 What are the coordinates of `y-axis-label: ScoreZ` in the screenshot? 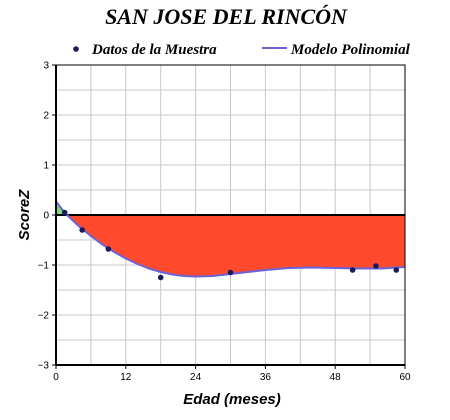 It's located at (24, 215).